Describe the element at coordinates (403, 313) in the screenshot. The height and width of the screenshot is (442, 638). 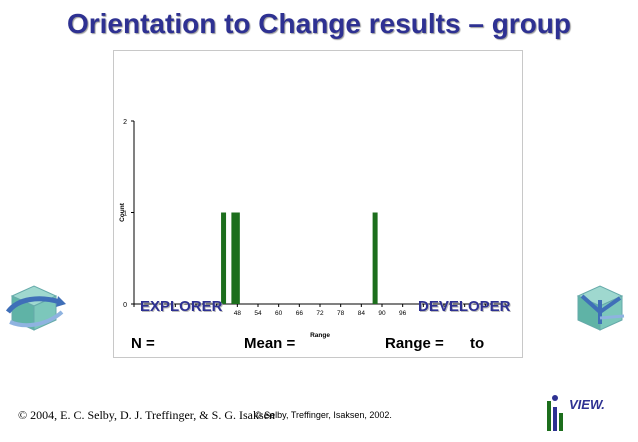
I see `x-tick-label: 96` at that location.